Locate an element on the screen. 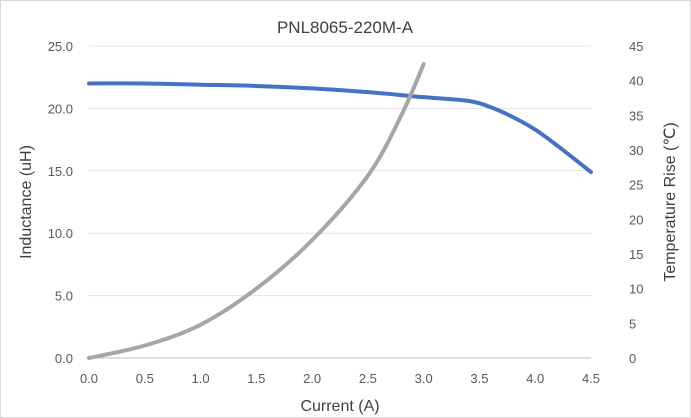 This screenshot has width=691, height=418. y2-tick-label: 15 is located at coordinates (636, 254).